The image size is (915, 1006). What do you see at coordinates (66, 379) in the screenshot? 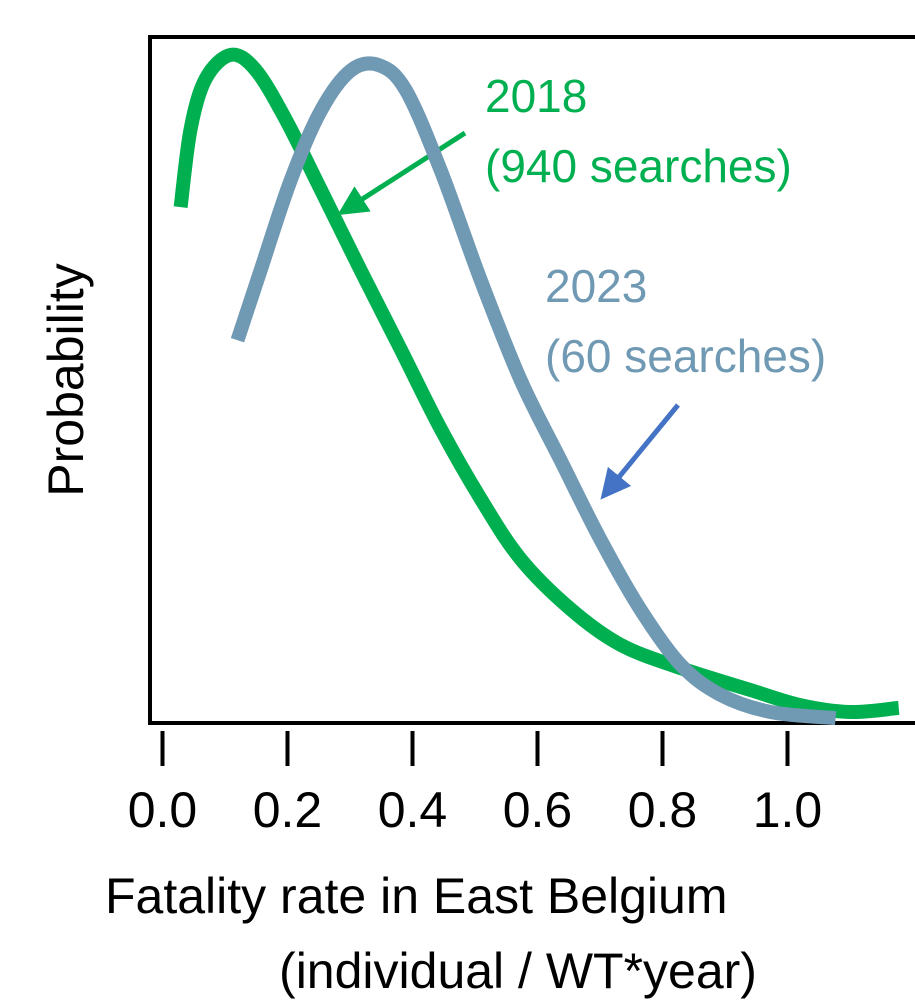
I see `y-axis-label: Probability` at bounding box center [66, 379].